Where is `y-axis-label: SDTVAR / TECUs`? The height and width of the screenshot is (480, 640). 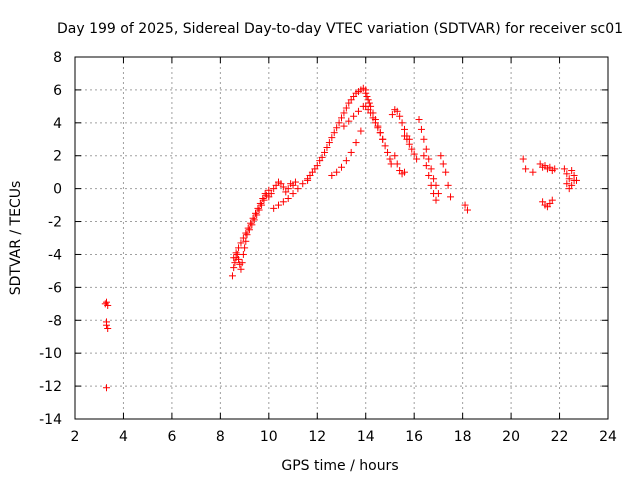
y-axis-label: SDTVAR / TECUs is located at coordinates (16, 238).